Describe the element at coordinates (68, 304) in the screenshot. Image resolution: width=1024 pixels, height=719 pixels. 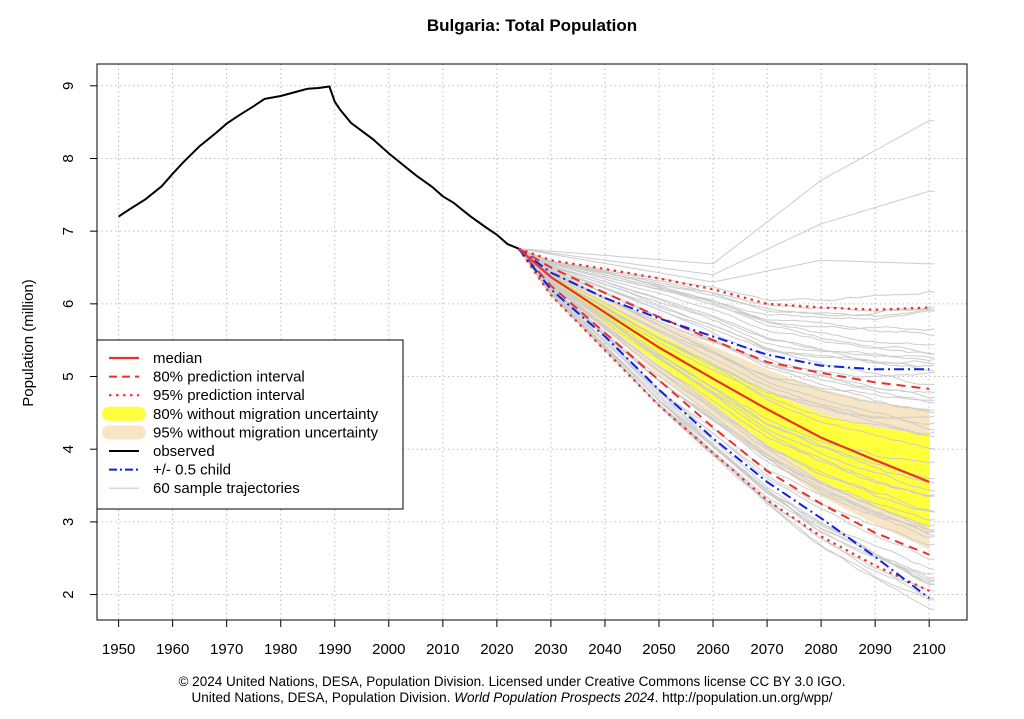
I see `y-tick-label: 6` at that location.